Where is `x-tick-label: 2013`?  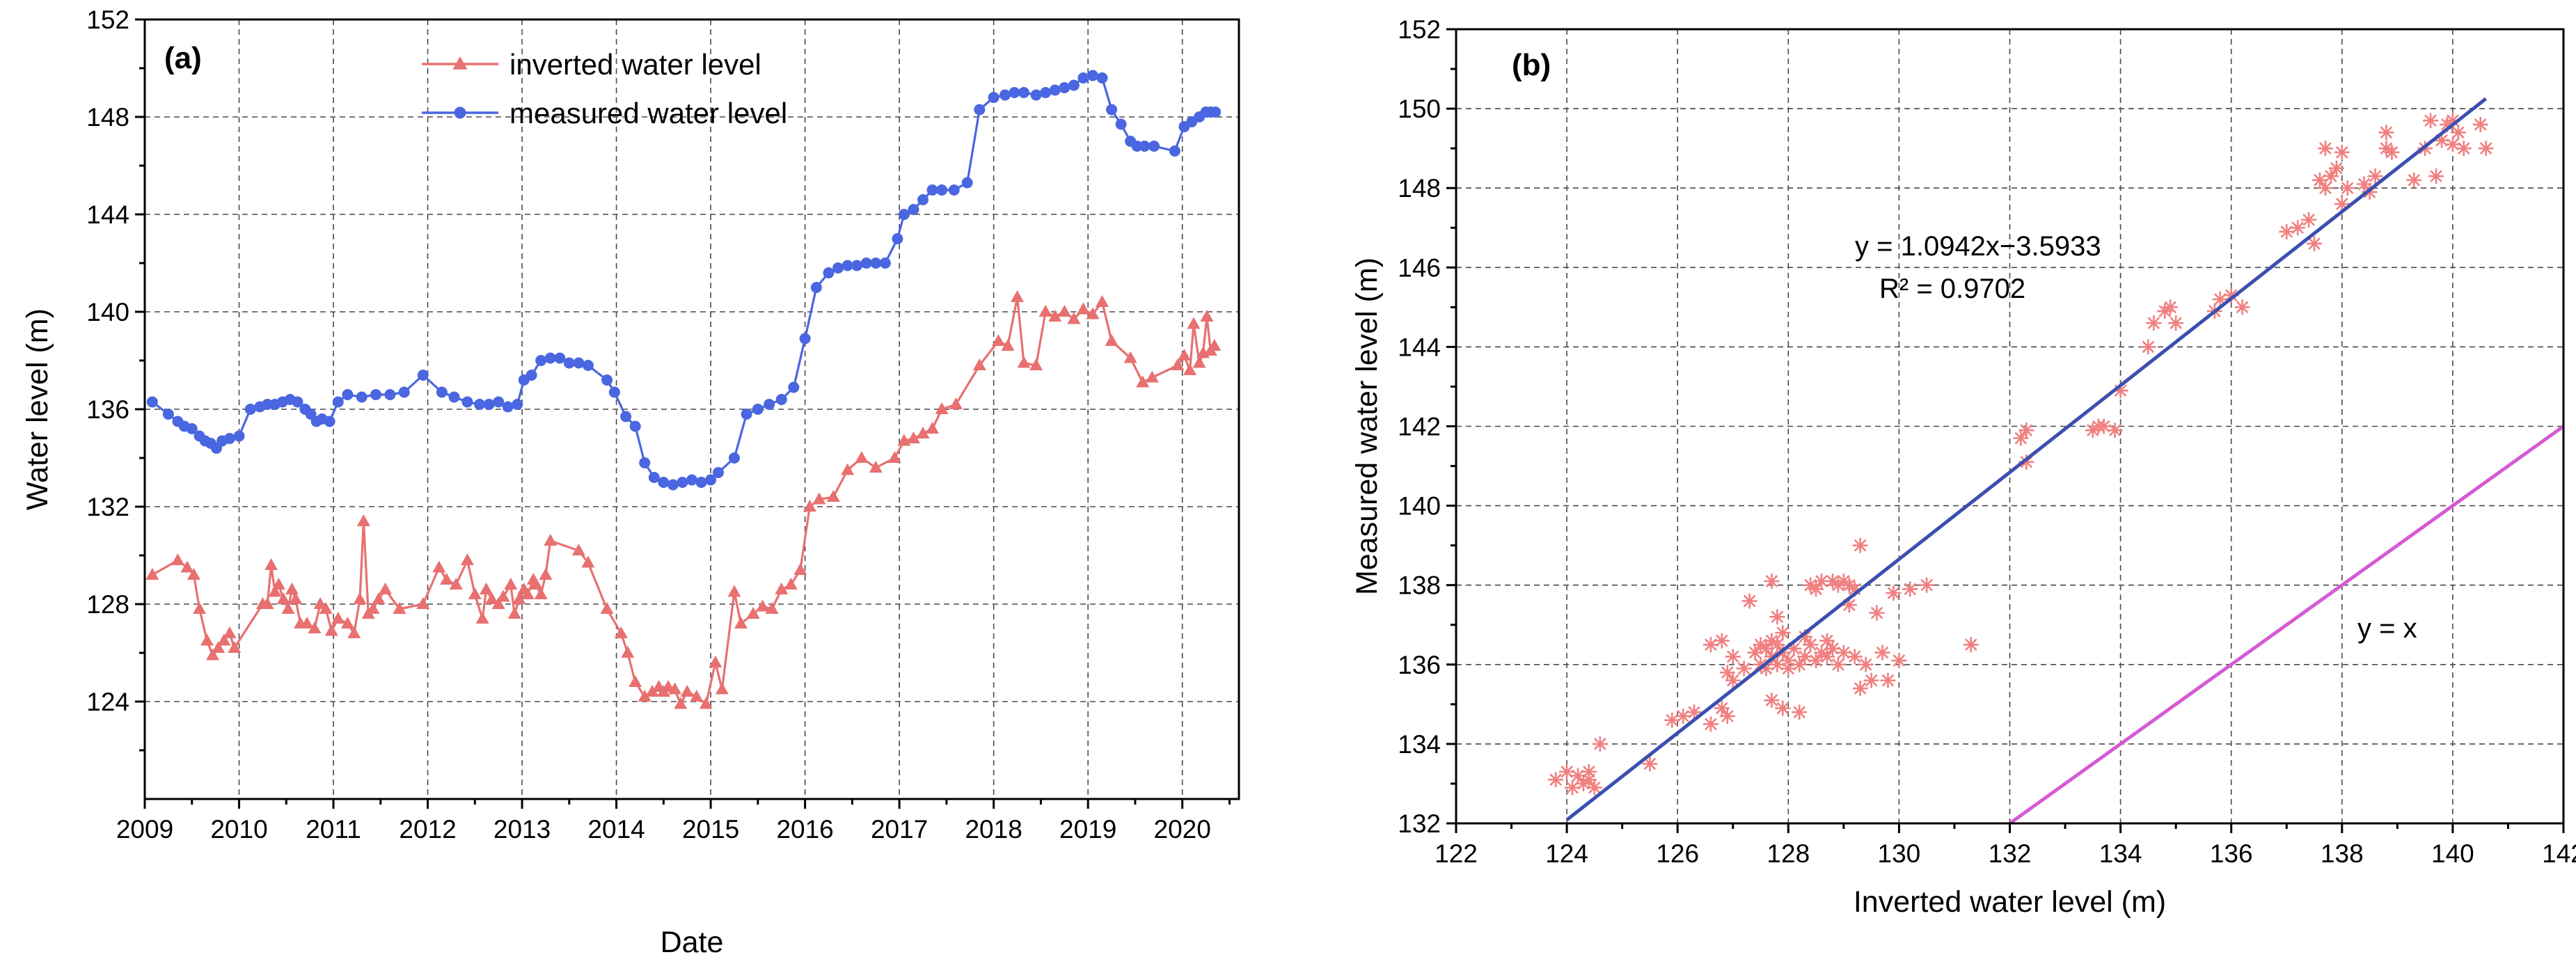 x-tick-label: 2013 is located at coordinates (522, 830).